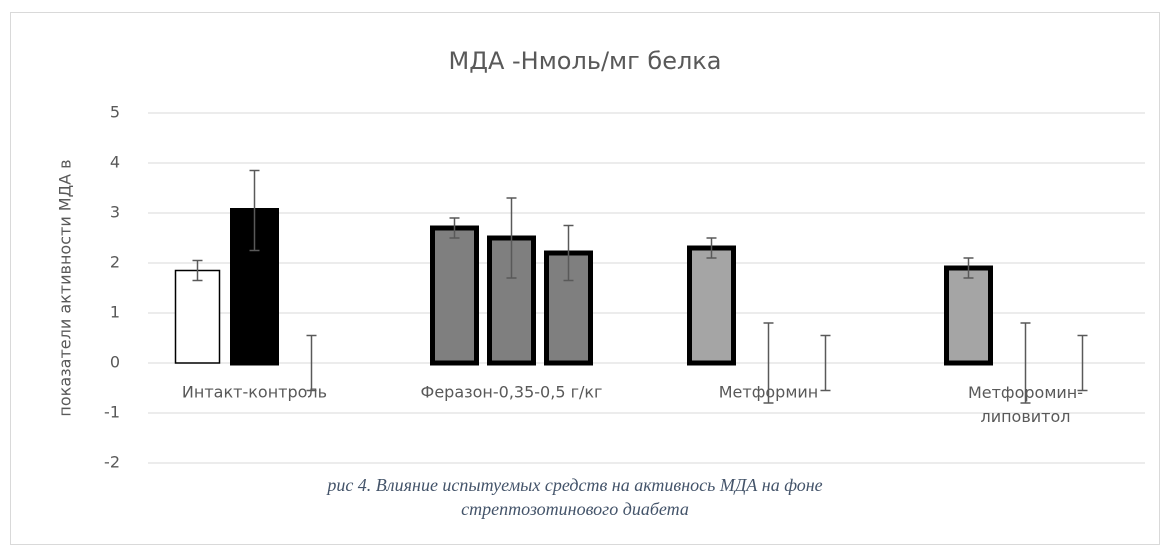 This screenshot has width=1170, height=555. I want to click on x-tick-label-line: Метфоромин-, so click(1025, 392).